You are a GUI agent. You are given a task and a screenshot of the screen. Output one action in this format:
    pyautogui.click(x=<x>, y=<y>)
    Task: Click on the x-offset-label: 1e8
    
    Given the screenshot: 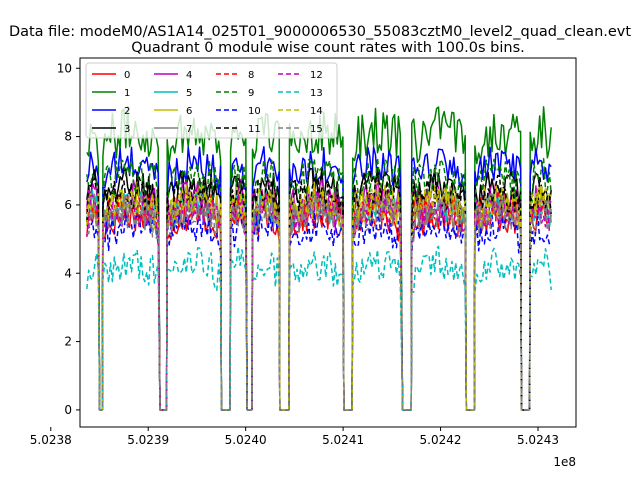 What is the action you would take?
    pyautogui.click(x=564, y=462)
    